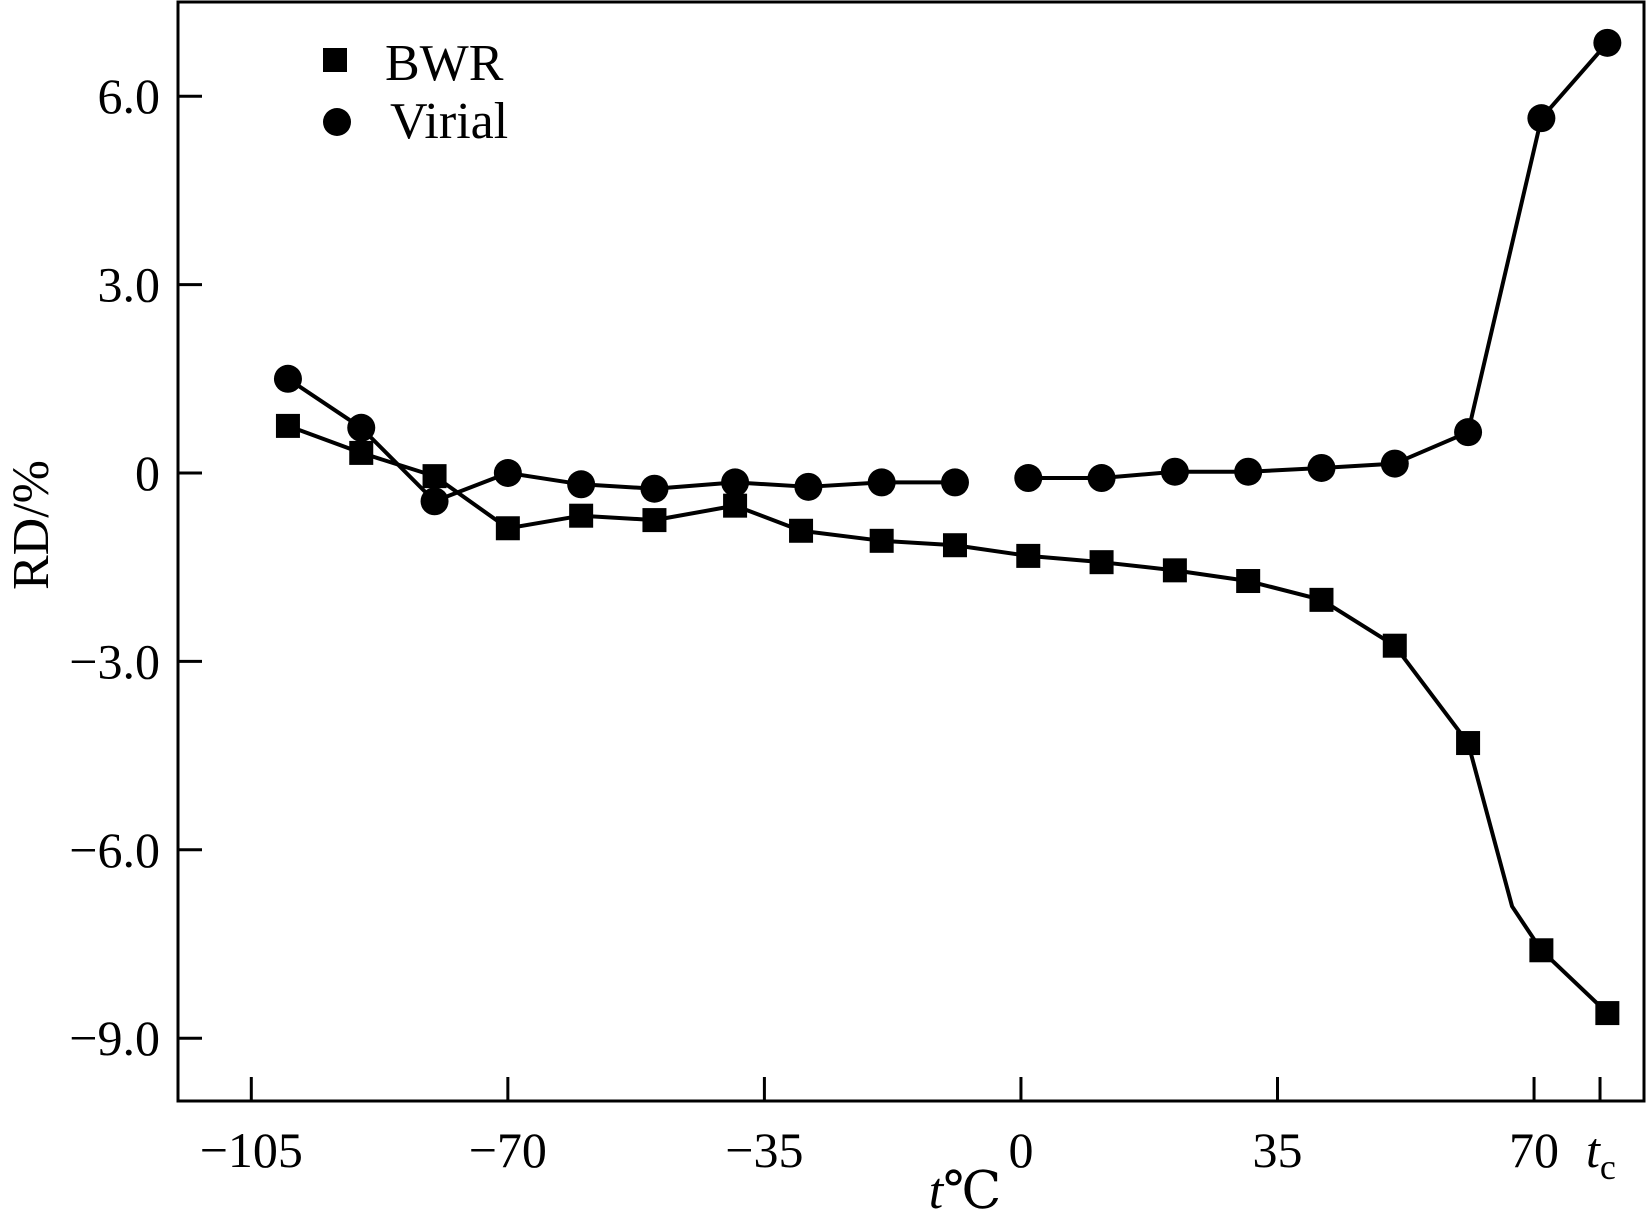 The width and height of the screenshot is (1648, 1214). What do you see at coordinates (1534, 1150) in the screenshot?
I see `x-tick-label: 70` at bounding box center [1534, 1150].